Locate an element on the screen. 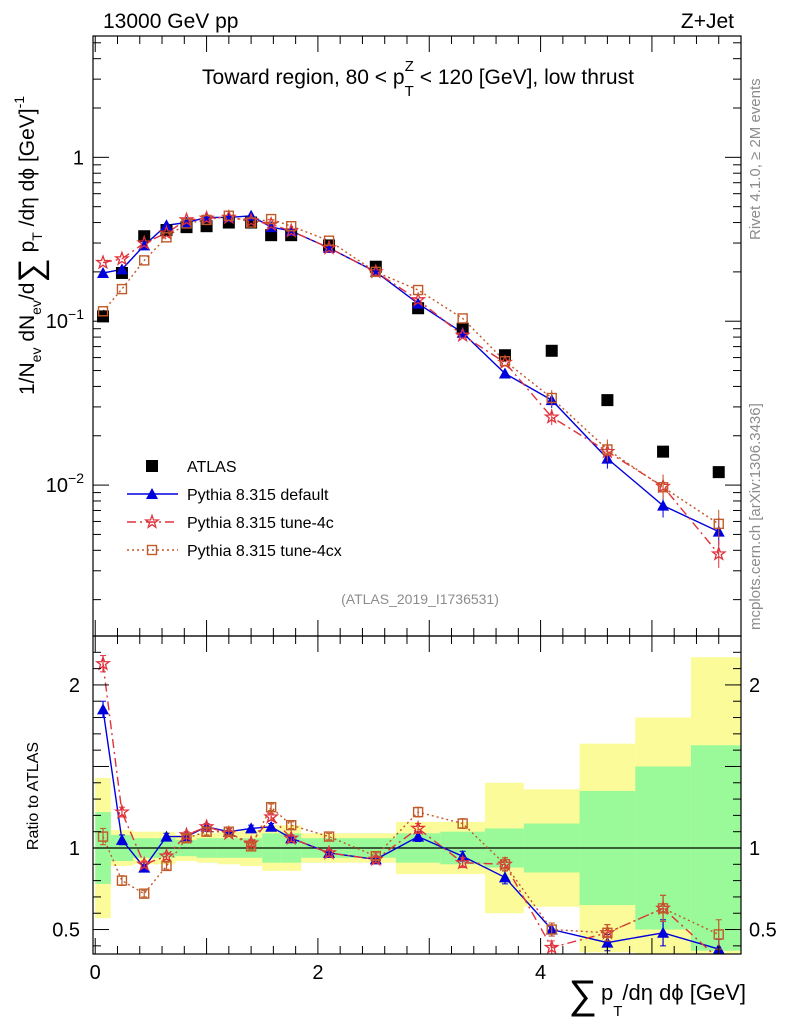 This screenshot has height=1024, width=786. analysis-watermark: (ATLAS_2019_I1736531) is located at coordinates (420, 599).